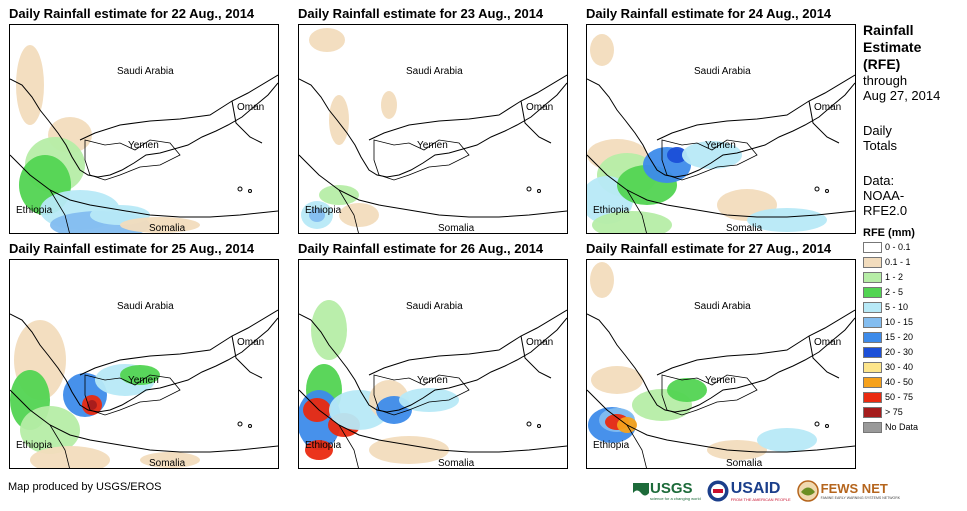 The image size is (967, 511). What do you see at coordinates (913, 277) in the screenshot?
I see `legend-class: 1 - 2` at bounding box center [913, 277].